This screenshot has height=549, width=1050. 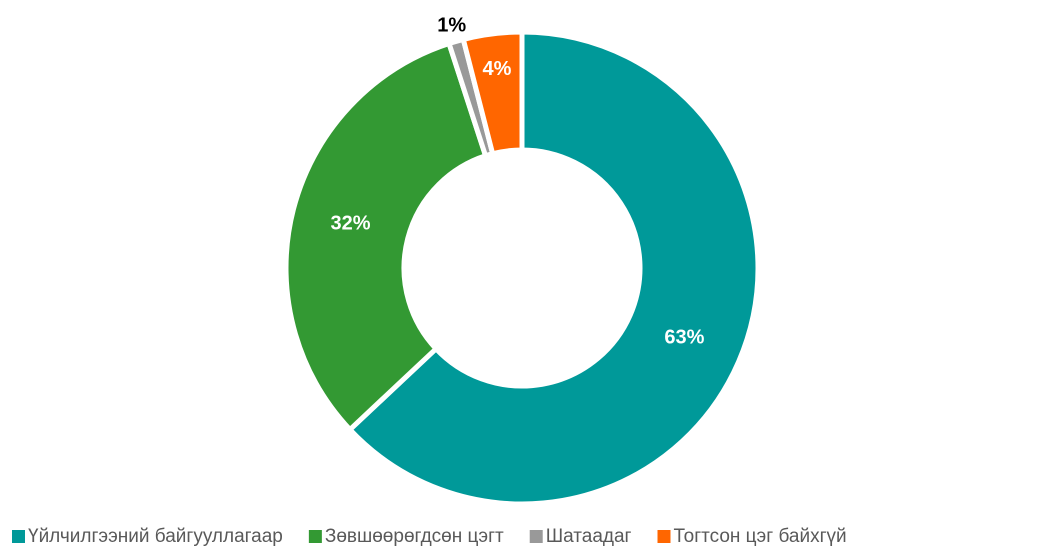 I want to click on data-label: 4%, so click(x=496, y=69).